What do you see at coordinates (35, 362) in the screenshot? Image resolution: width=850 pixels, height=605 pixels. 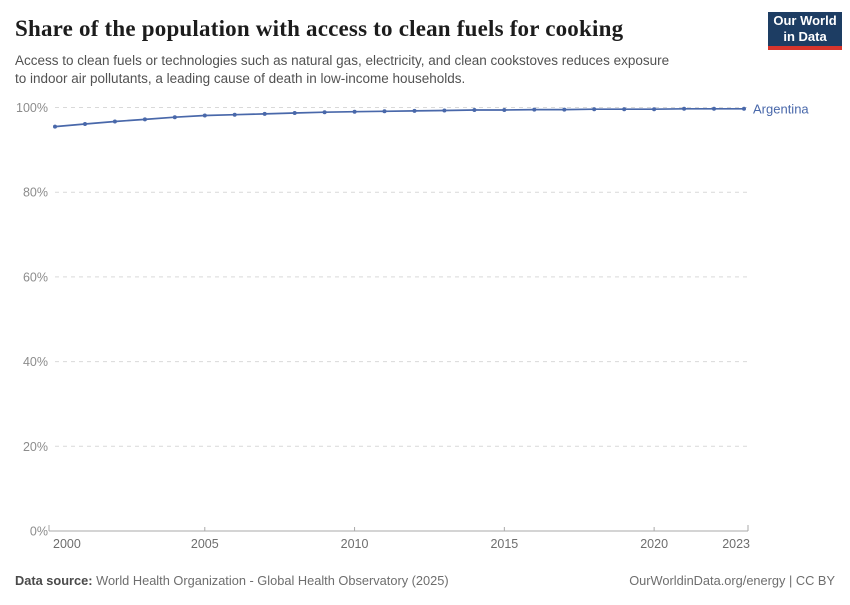 I see `y-tick-label: 40%` at bounding box center [35, 362].